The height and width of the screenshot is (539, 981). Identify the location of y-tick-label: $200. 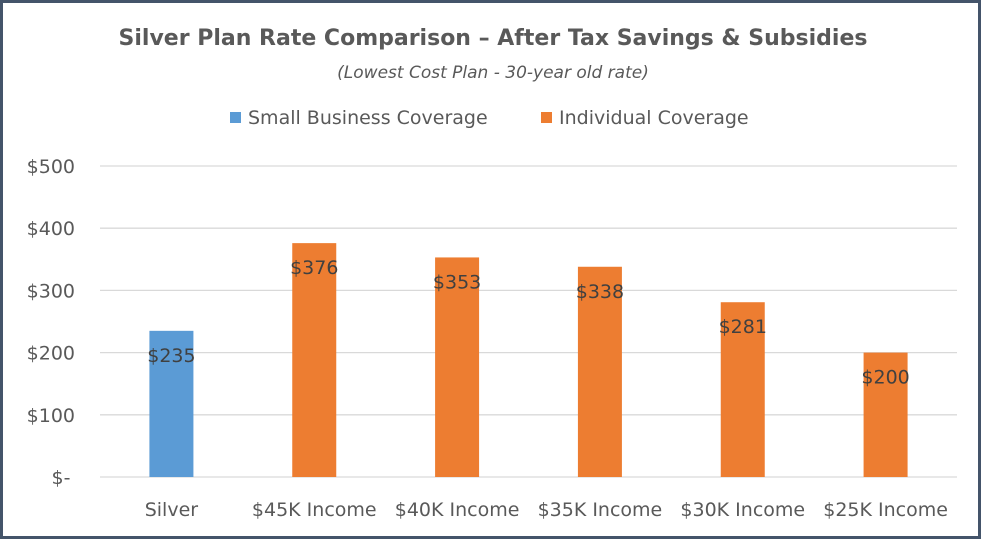
(51, 354).